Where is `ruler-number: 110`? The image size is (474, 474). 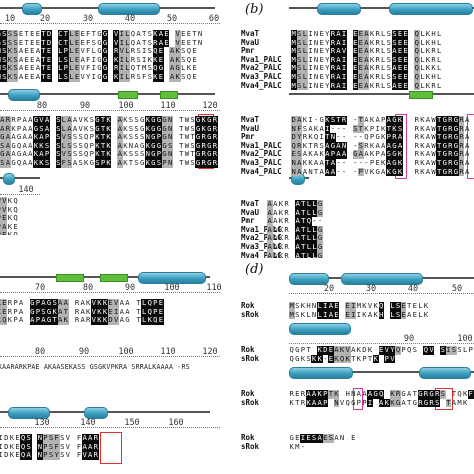
ruler-number: 110 is located at coordinates (168, 106).